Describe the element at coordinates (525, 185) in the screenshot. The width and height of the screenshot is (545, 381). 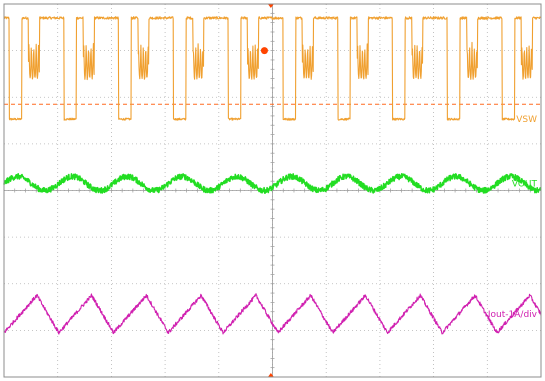
I see `trace-label-vout: VOUT` at that location.